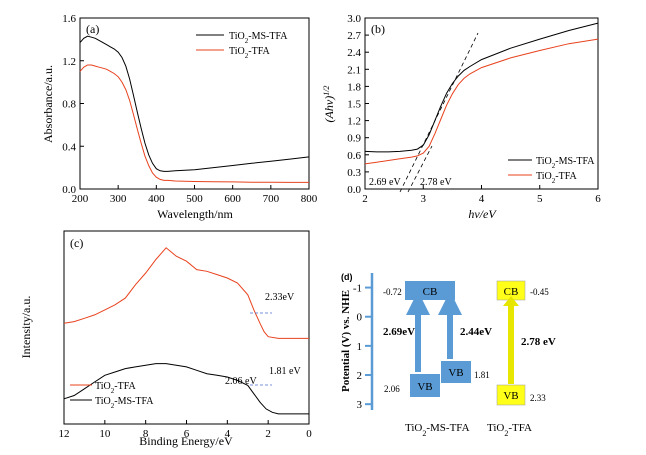 The image size is (646, 455). Describe the element at coordinates (360, 405) in the screenshot. I see `panel-d-y-tick-label: 3` at that location.